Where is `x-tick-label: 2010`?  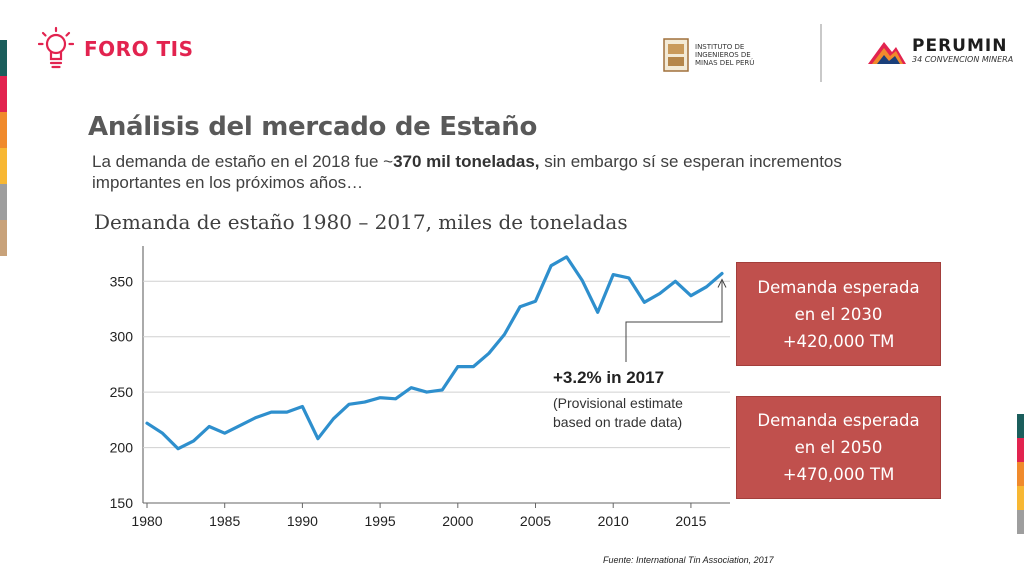
x-tick-label: 2010 is located at coordinates (613, 521).